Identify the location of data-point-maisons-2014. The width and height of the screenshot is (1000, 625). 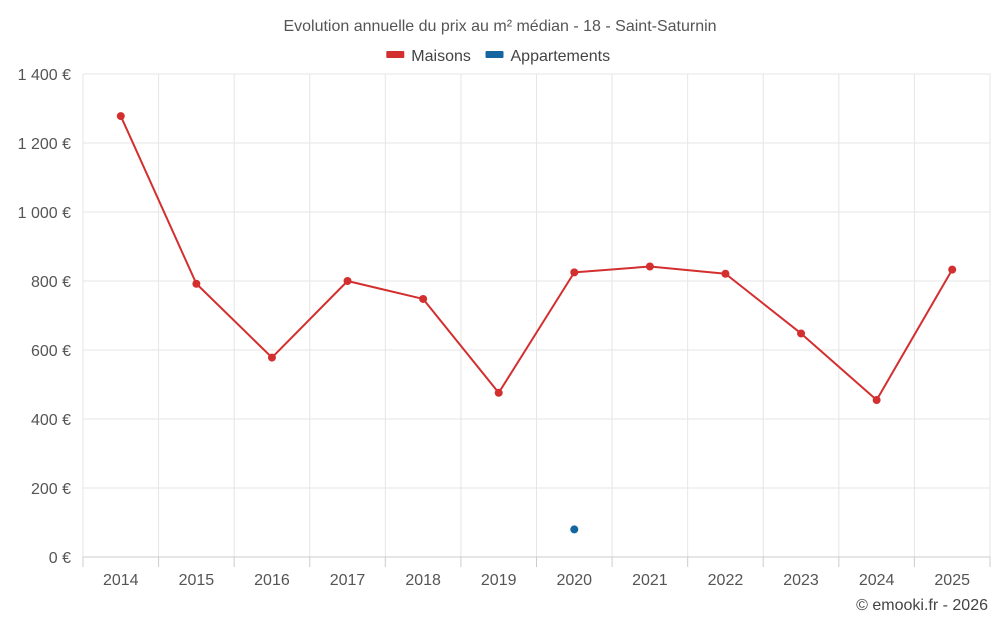
(120, 116).